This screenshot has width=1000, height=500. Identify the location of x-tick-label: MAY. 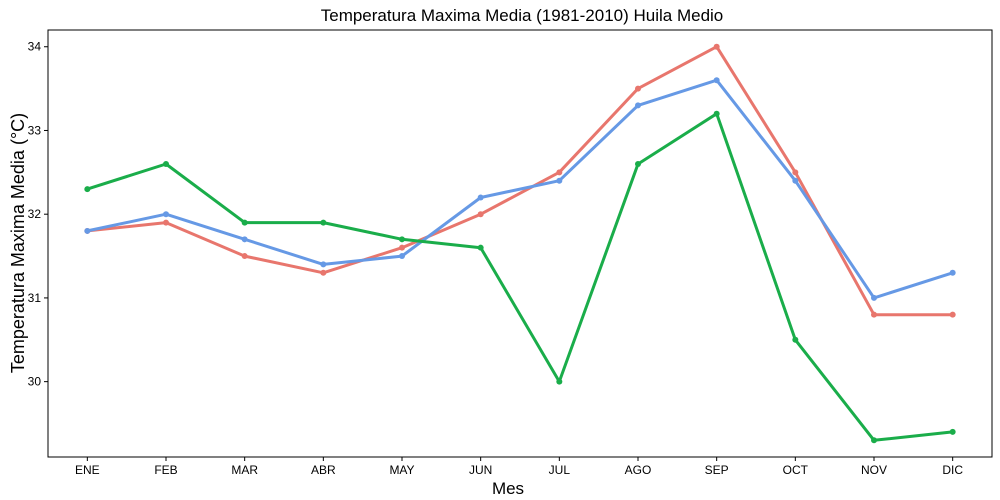
(401, 470).